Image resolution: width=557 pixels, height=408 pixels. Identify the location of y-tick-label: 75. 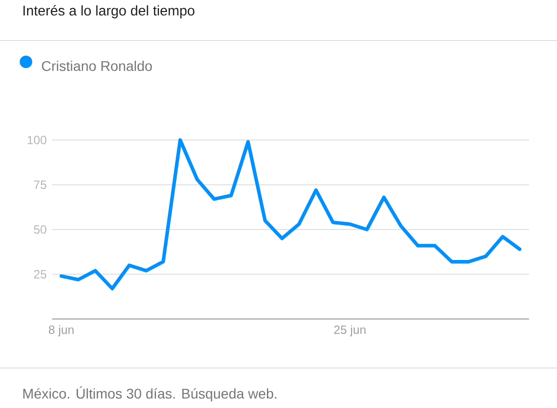
(40, 184).